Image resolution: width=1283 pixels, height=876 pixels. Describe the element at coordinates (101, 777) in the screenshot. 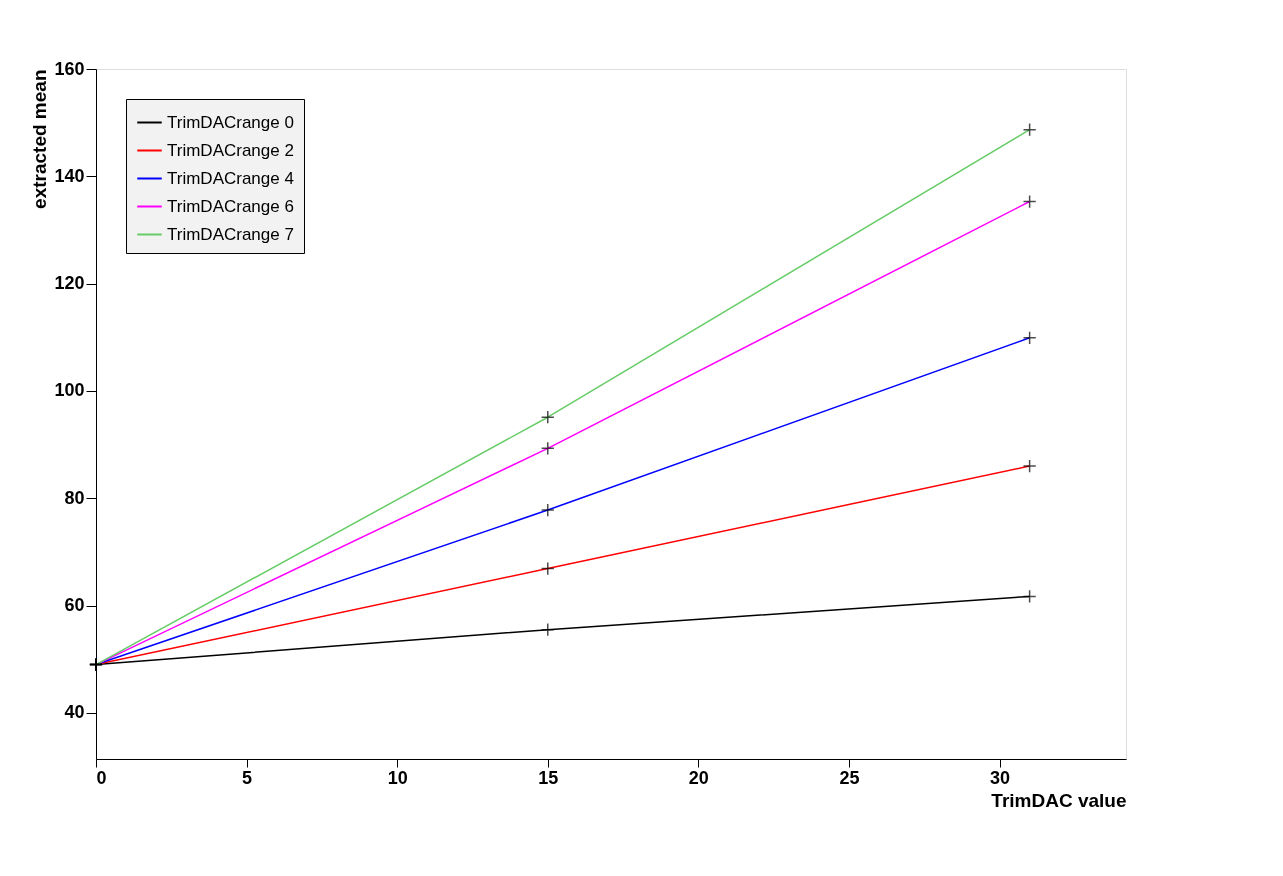

I see `x-tick-label: 0` at that location.